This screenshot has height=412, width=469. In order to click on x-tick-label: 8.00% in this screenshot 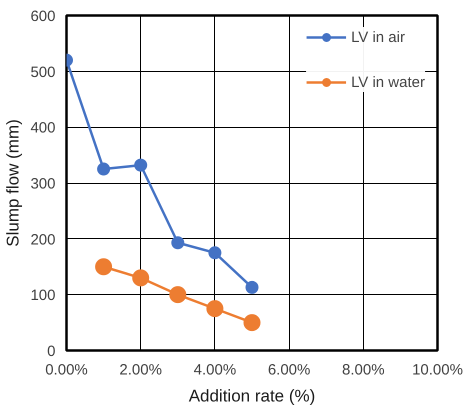, I will do `click(363, 370)`.